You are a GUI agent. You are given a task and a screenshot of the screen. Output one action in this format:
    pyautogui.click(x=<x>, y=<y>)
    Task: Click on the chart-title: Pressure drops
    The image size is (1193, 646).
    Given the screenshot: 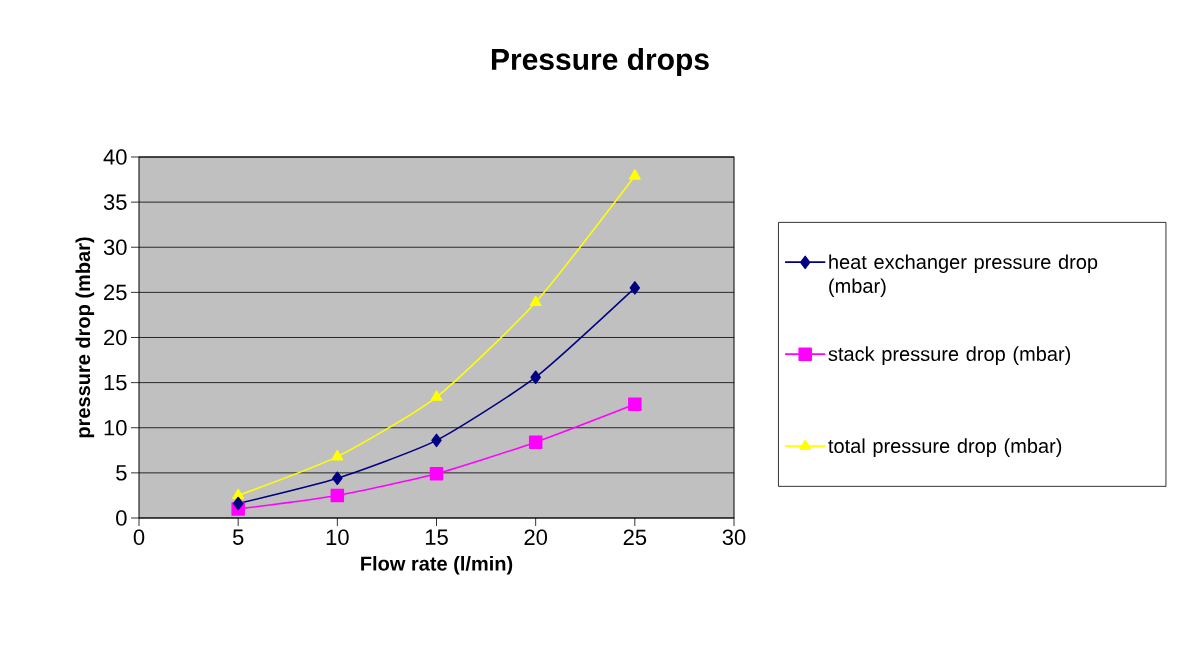 What is the action you would take?
    pyautogui.click(x=600, y=62)
    